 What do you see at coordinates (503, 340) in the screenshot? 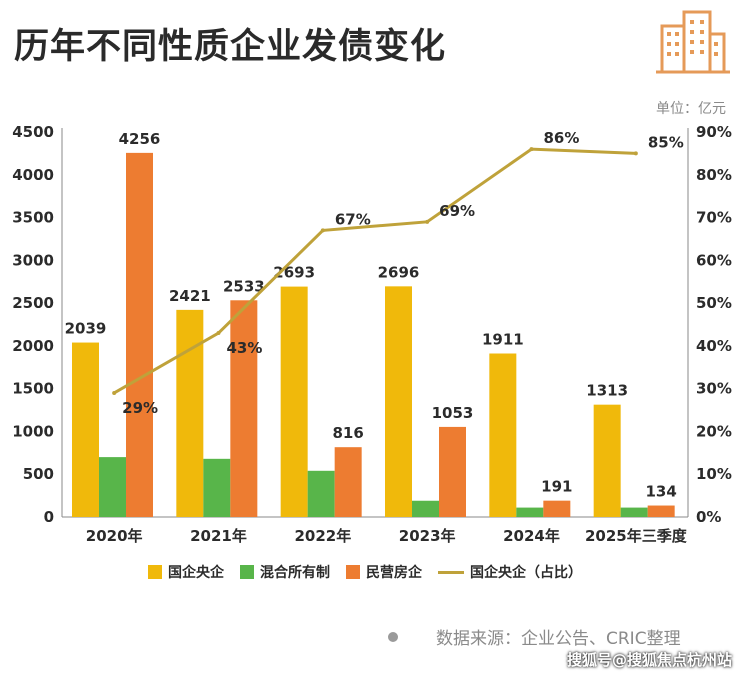
I see `data-label-central-soe: 1911` at bounding box center [503, 340].